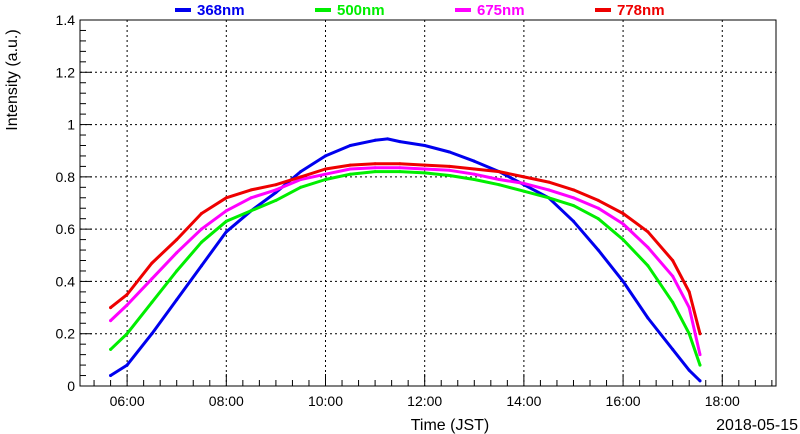 This screenshot has height=434, width=800. What do you see at coordinates (221, 10) in the screenshot?
I see `legend-label-368nm: 368nm` at bounding box center [221, 10].